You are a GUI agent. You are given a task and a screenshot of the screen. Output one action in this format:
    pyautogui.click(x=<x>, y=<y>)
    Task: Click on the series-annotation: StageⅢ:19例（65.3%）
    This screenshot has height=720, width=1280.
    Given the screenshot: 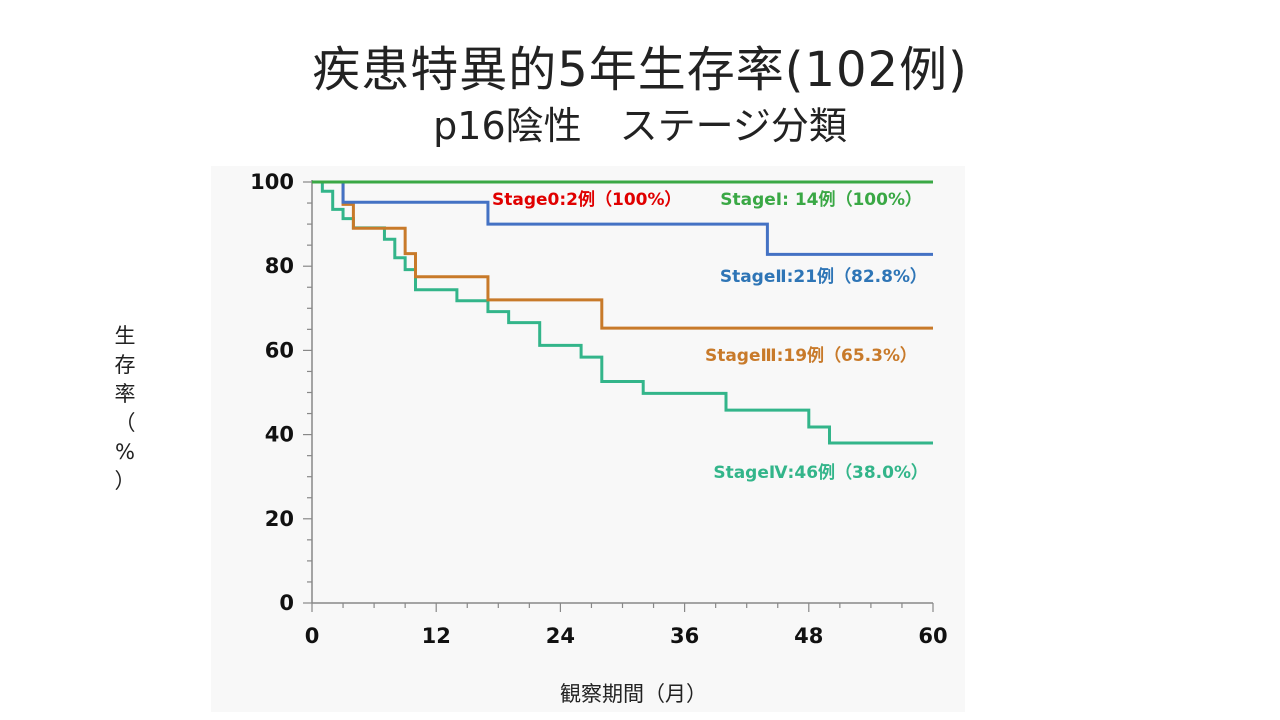 What is the action you would take?
    pyautogui.click(x=811, y=355)
    